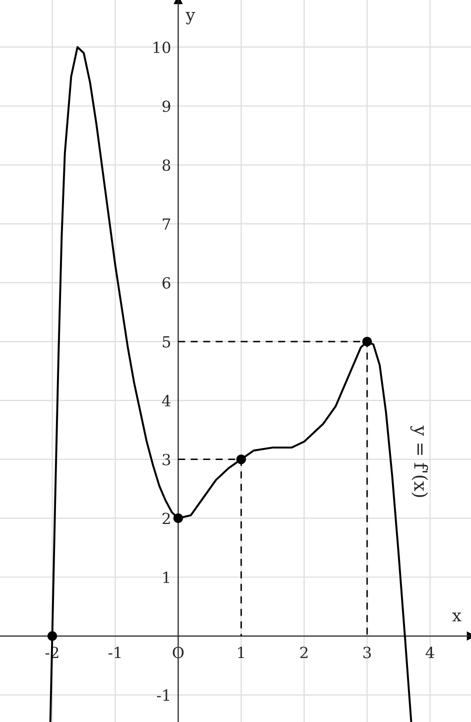  I want to click on y-tick-label: 5, so click(166, 342).